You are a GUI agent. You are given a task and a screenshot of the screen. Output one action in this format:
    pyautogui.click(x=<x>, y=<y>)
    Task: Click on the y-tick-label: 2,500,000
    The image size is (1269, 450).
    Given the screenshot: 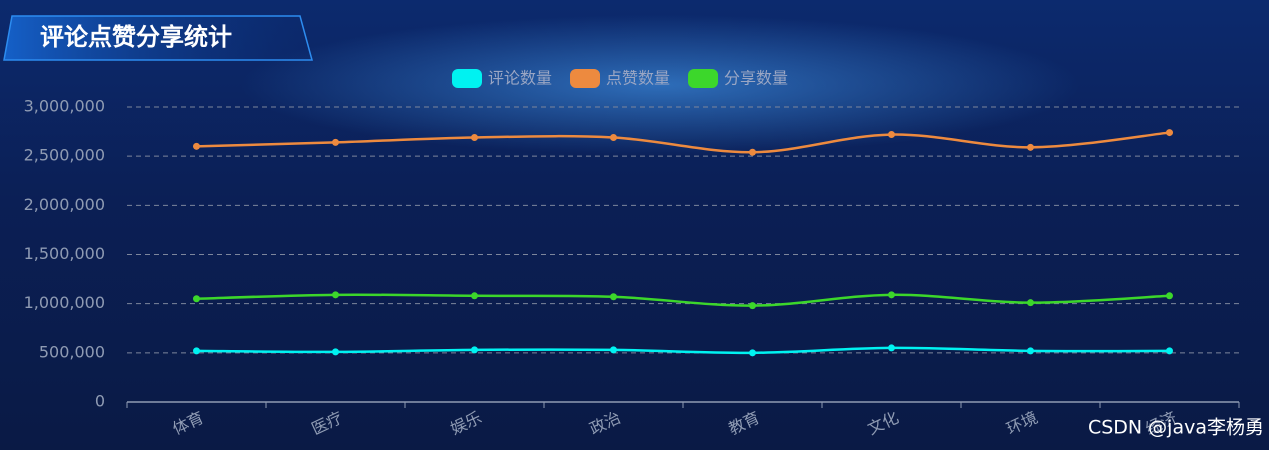 What is the action you would take?
    pyautogui.click(x=64, y=155)
    